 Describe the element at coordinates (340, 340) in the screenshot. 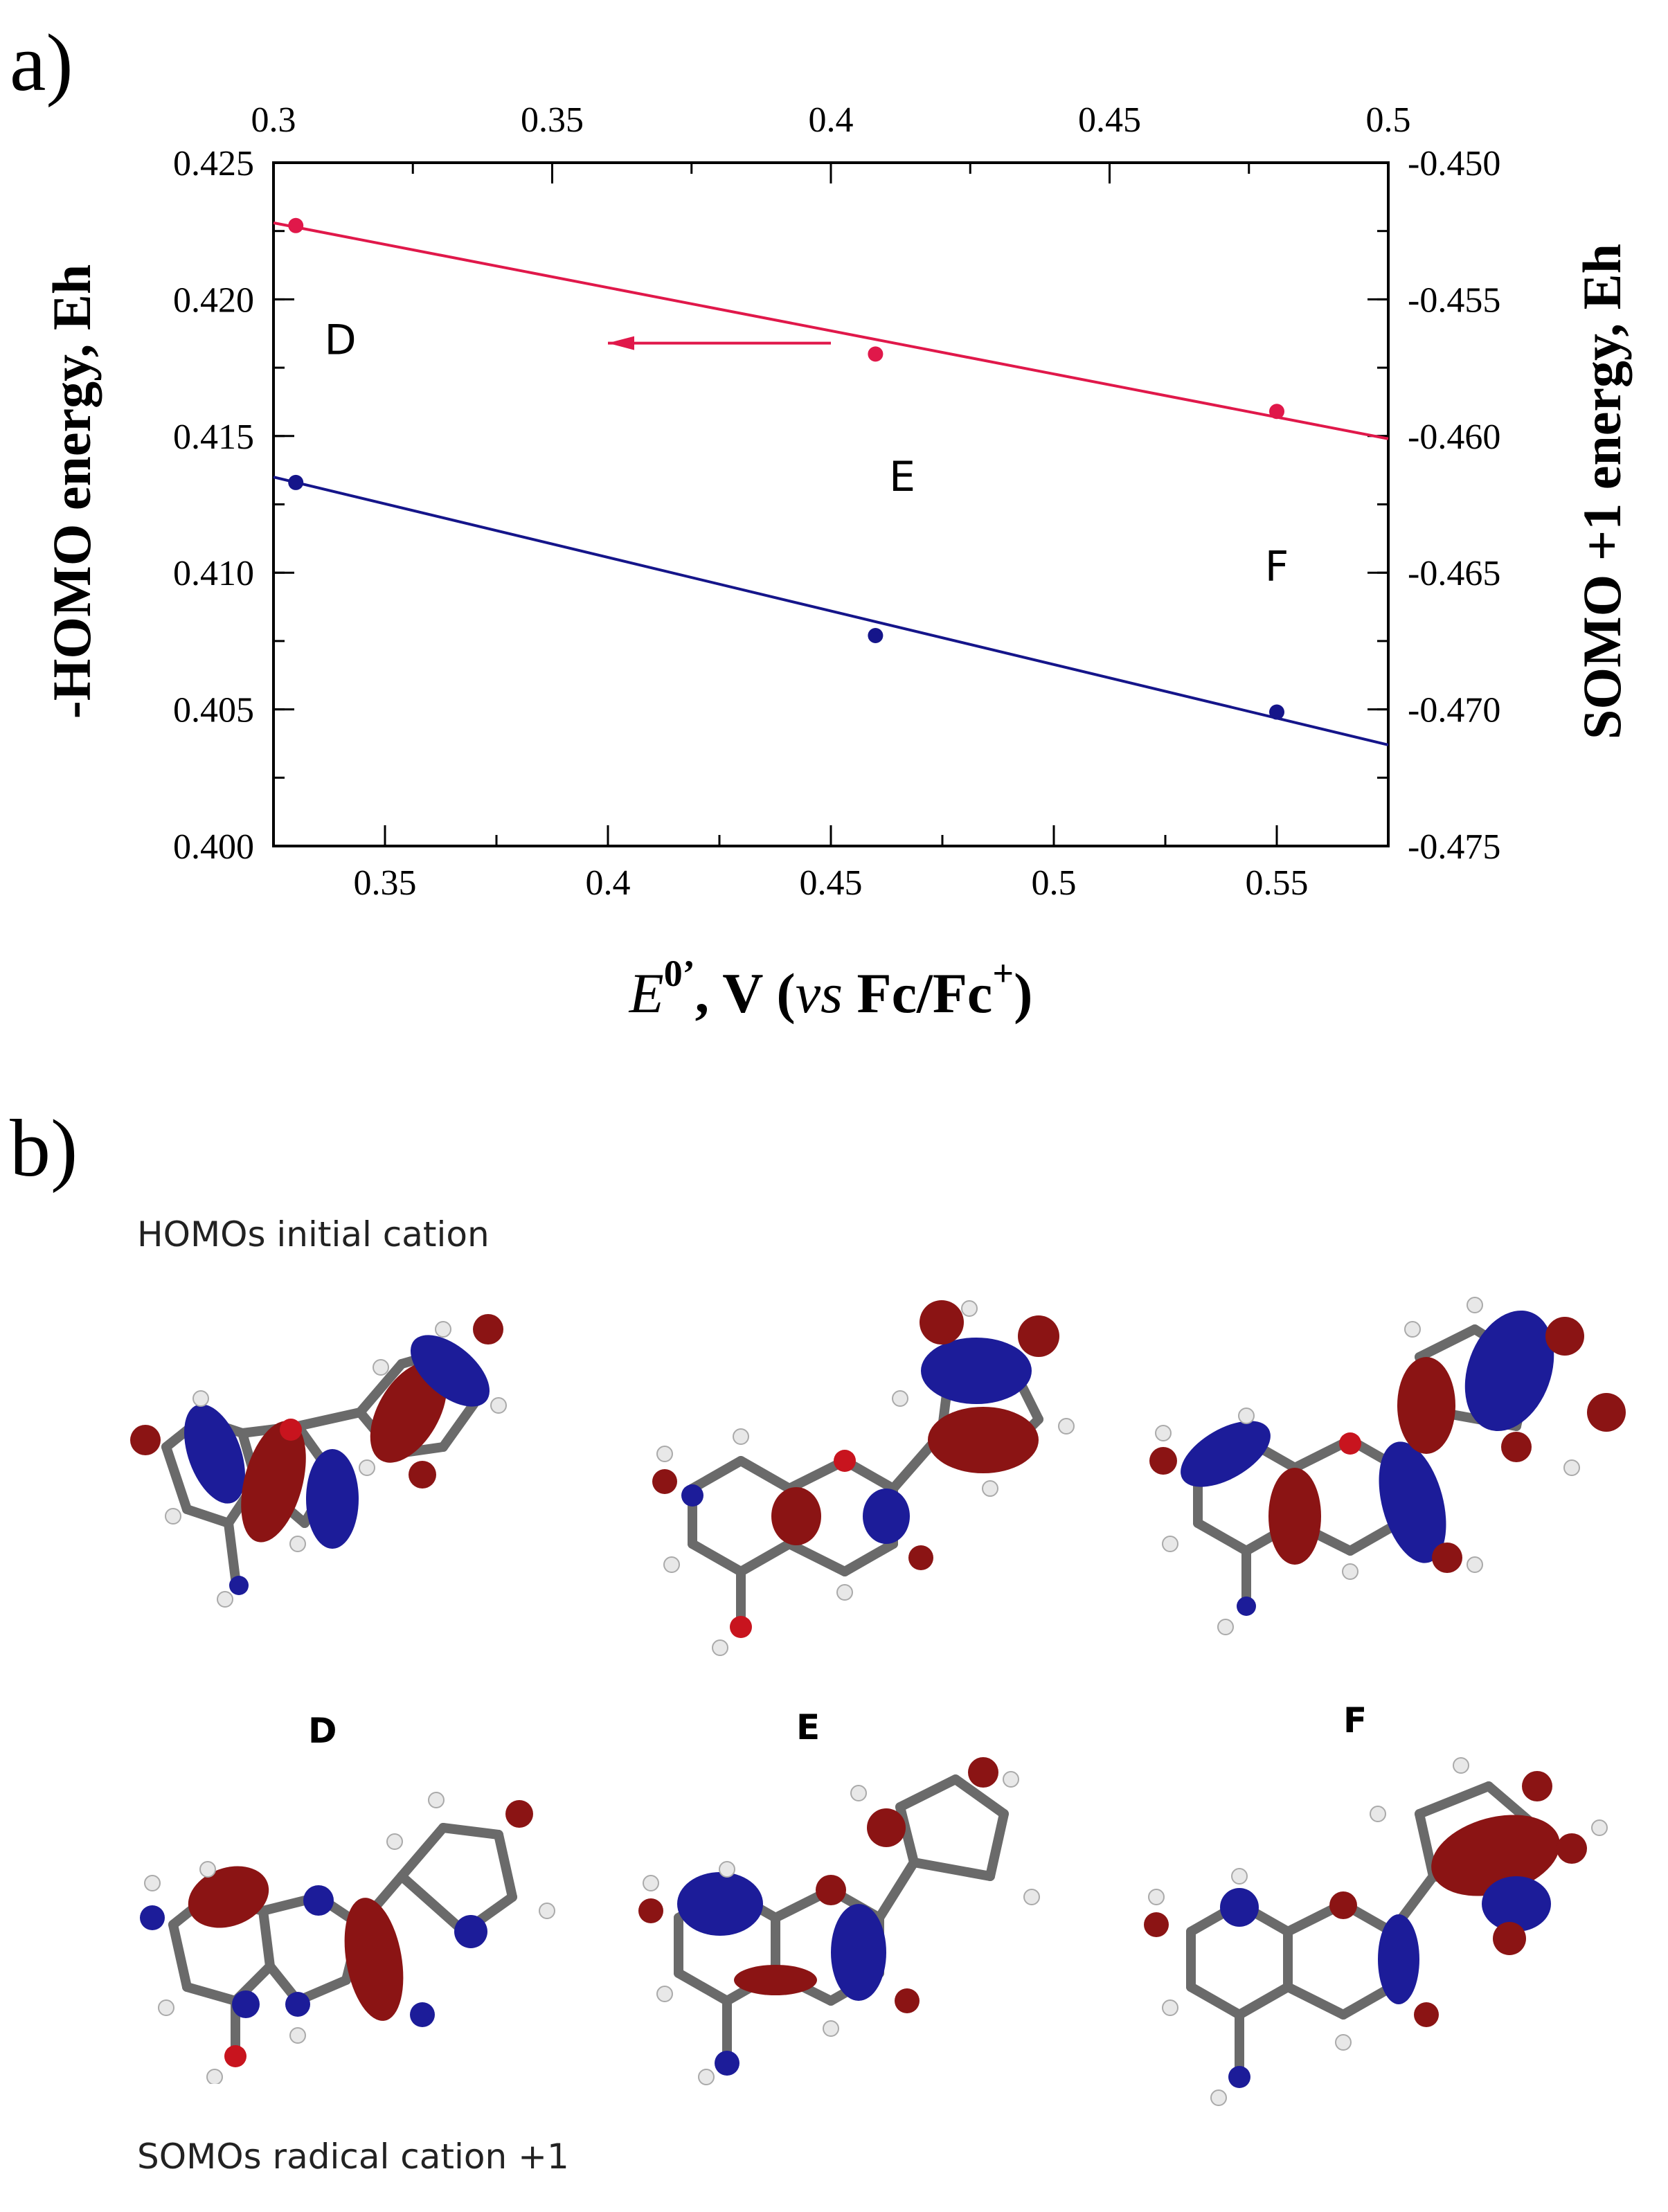

I see `annotation-d: D` at that location.